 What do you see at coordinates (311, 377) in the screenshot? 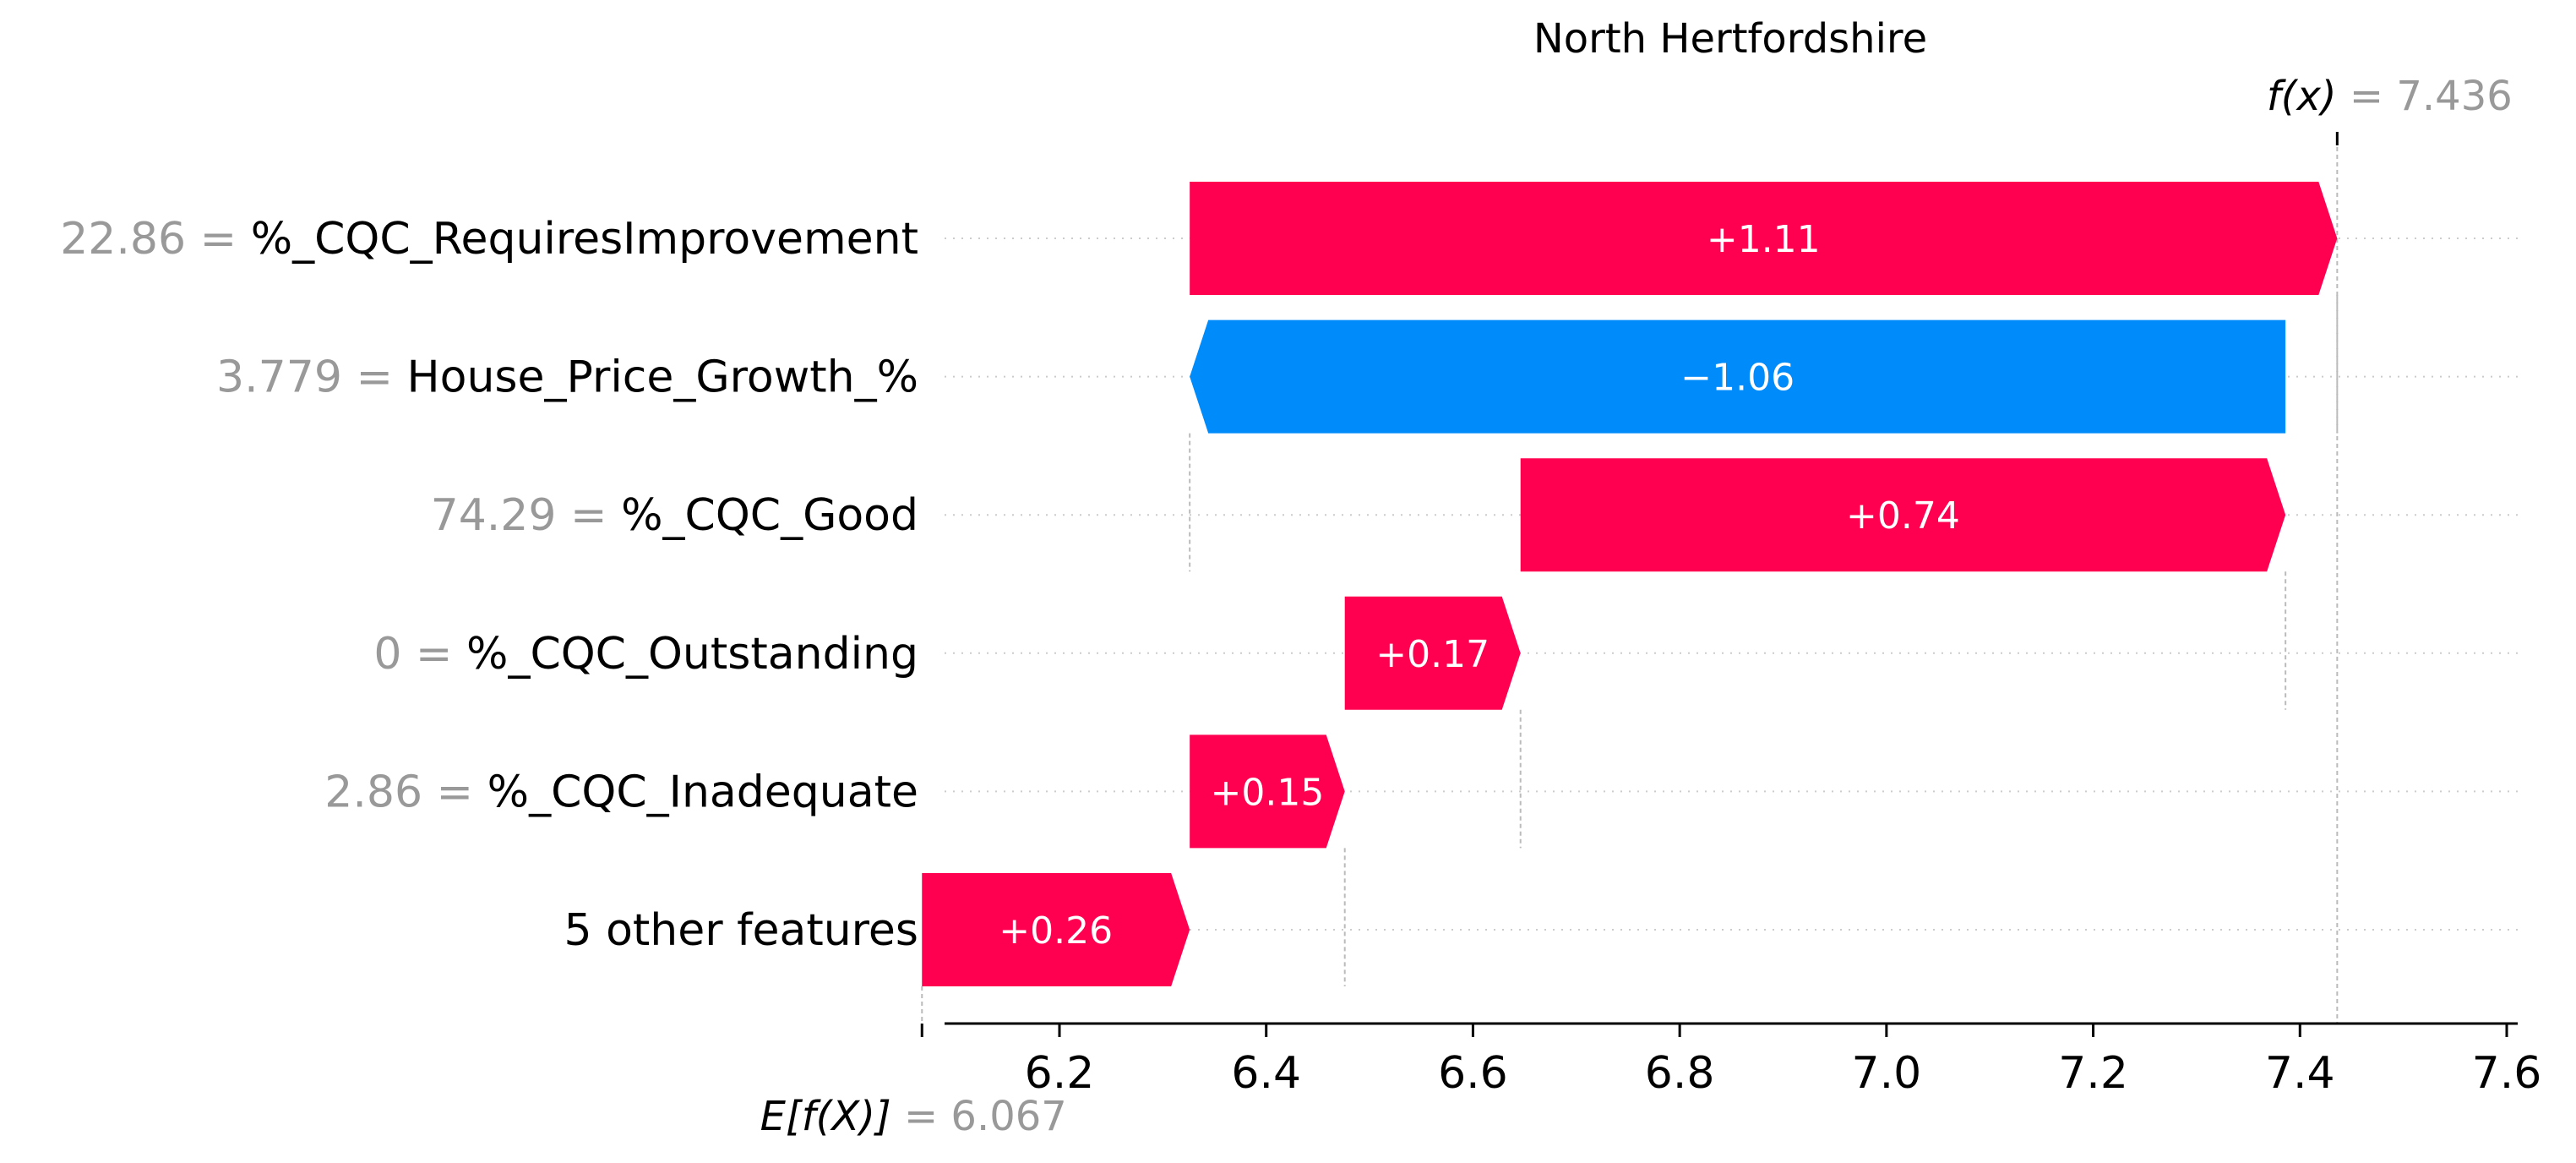
I see `feature-value: 3.779 =` at bounding box center [311, 377].